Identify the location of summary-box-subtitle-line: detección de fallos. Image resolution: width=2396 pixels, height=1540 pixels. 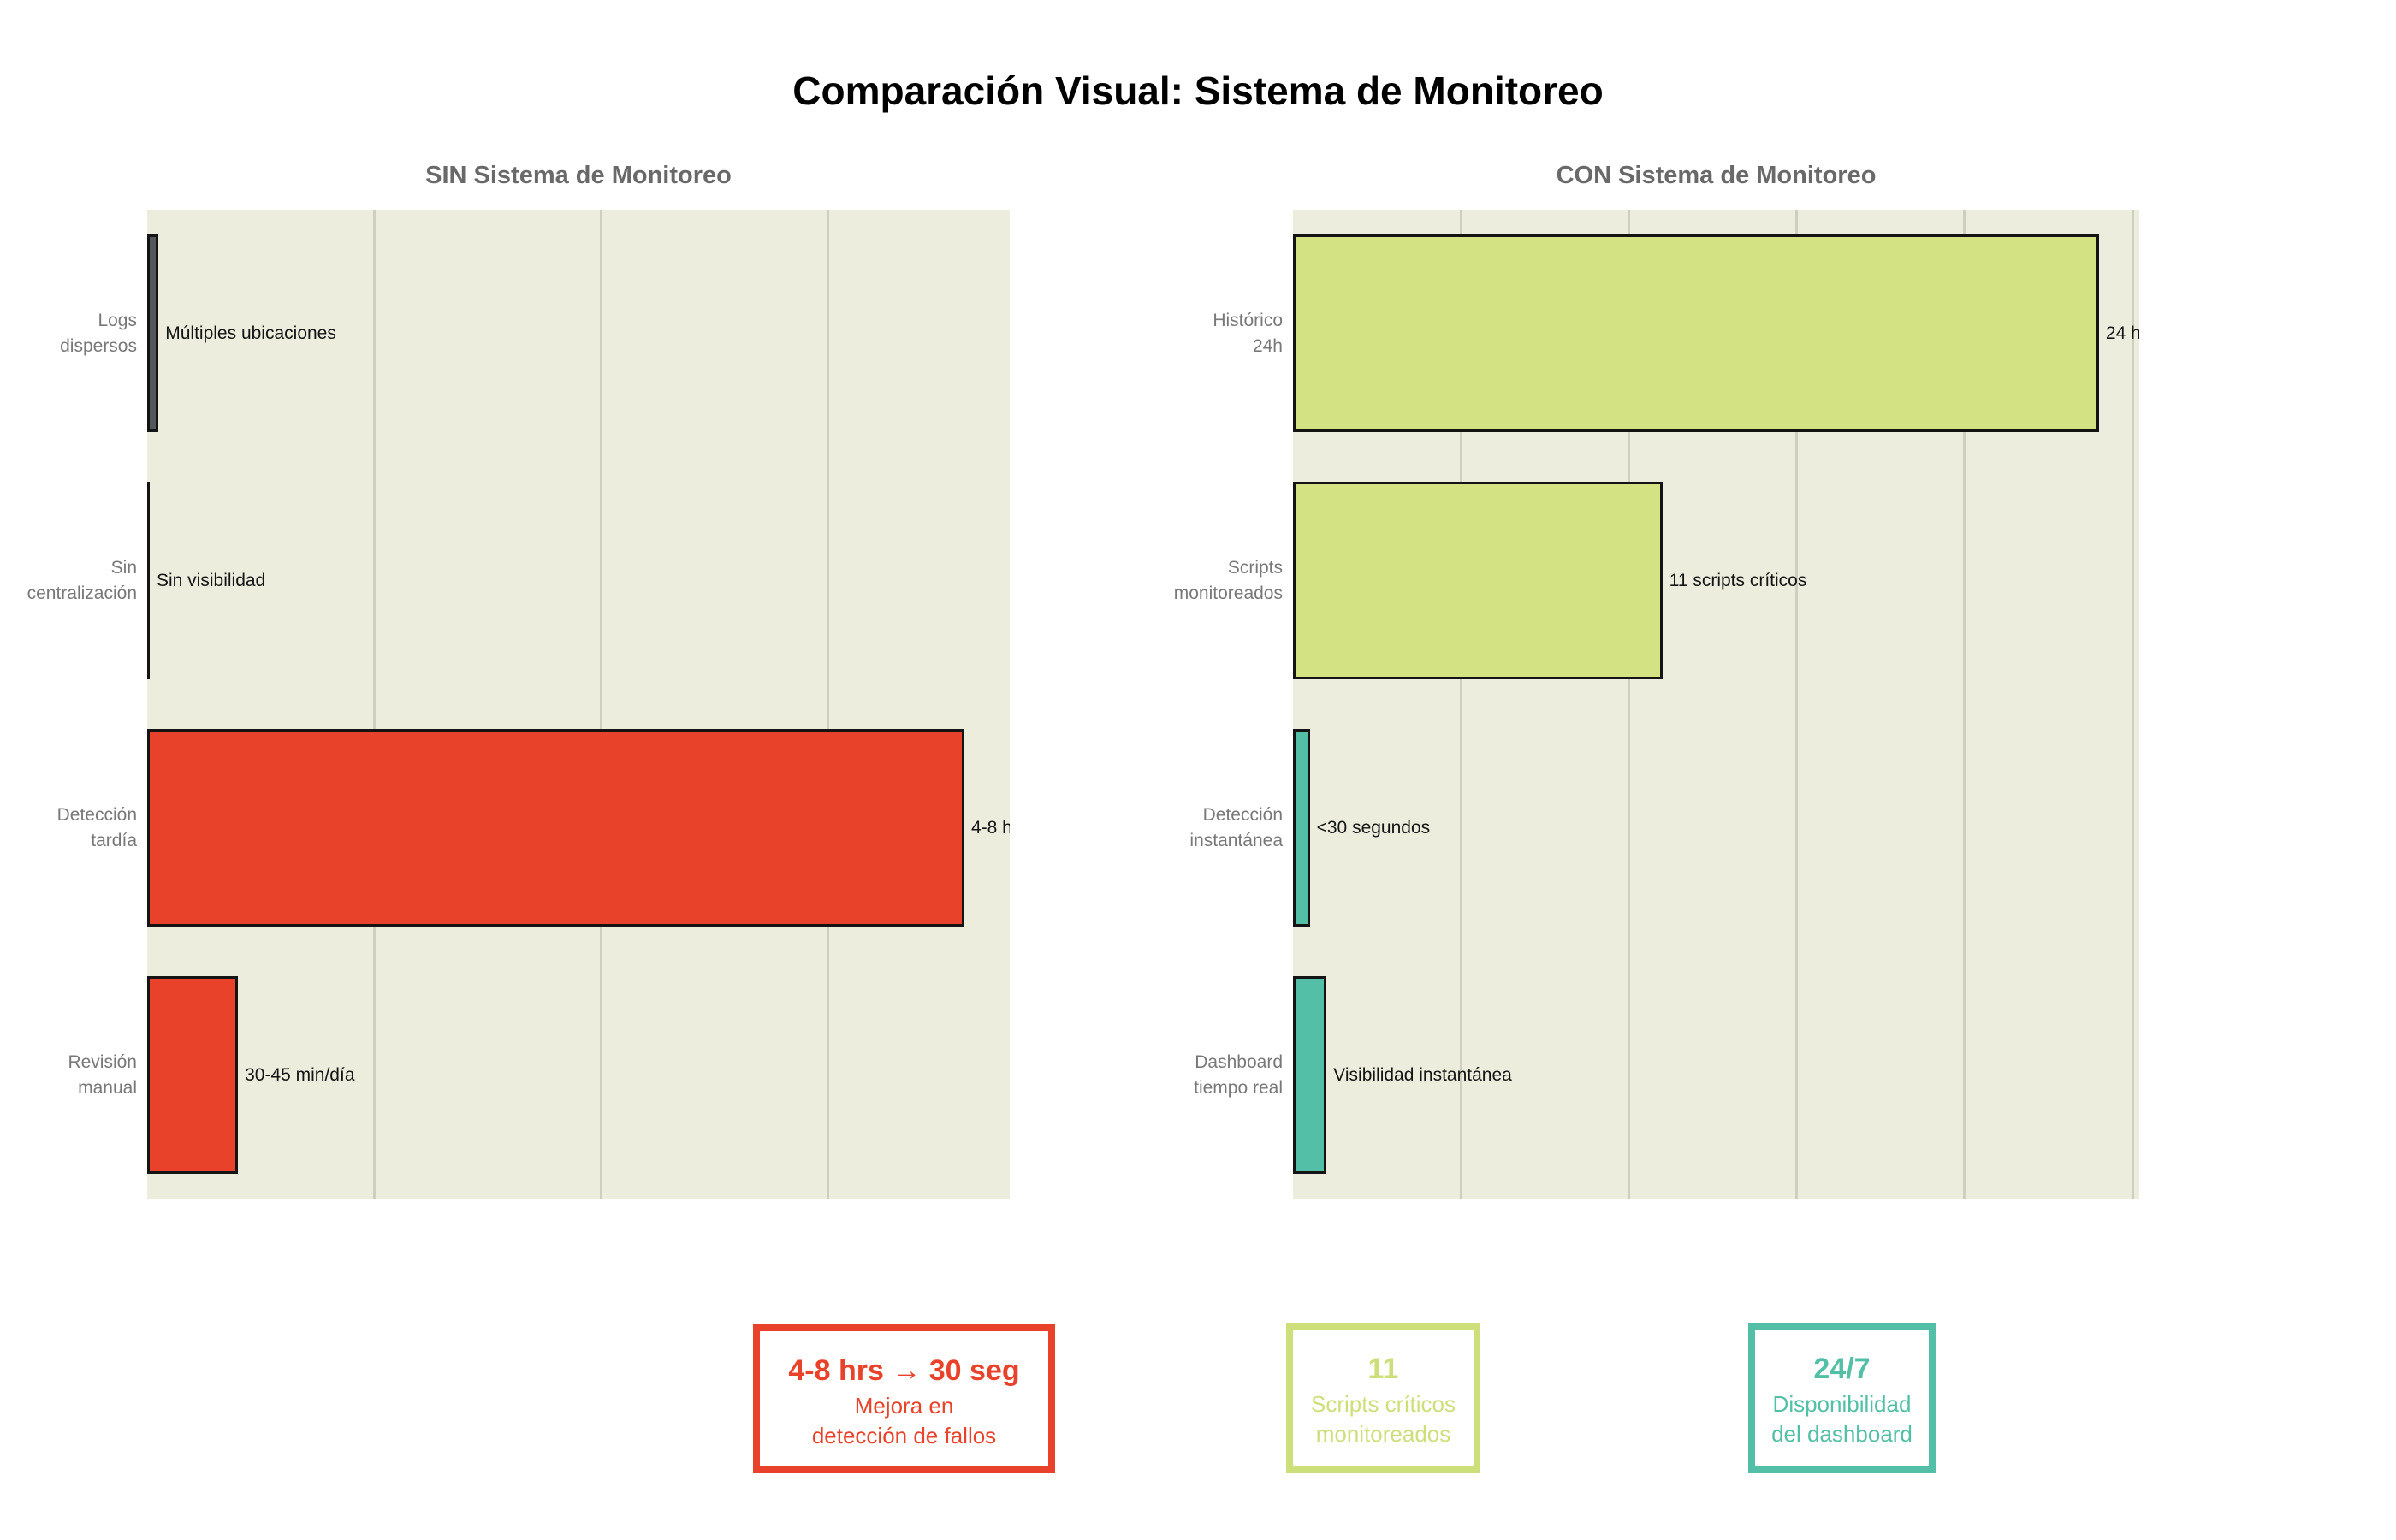
(904, 1435).